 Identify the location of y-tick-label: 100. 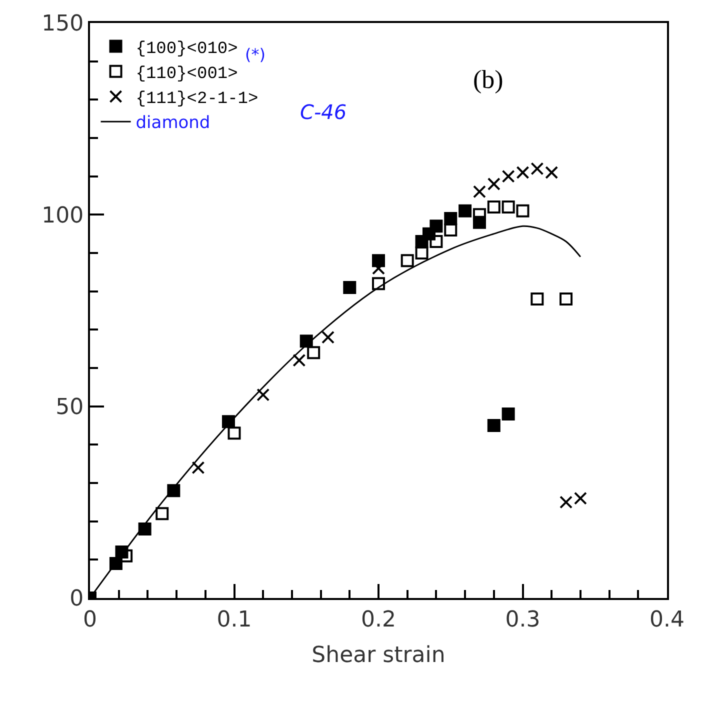
(63, 215).